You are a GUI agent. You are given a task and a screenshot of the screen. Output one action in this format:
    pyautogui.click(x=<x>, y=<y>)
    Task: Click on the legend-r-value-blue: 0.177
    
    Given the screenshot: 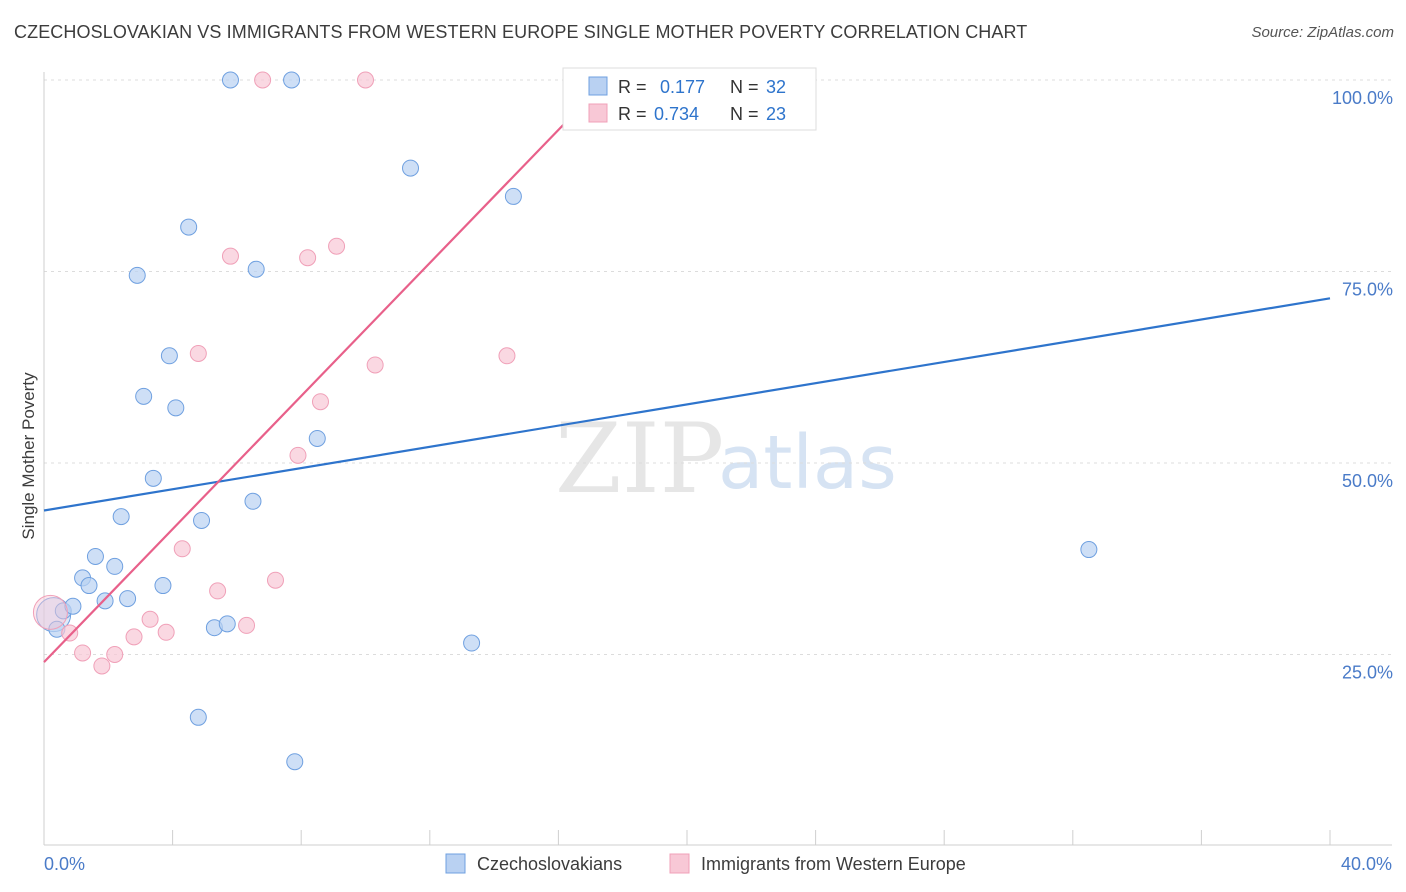 What is the action you would take?
    pyautogui.click(x=682, y=87)
    